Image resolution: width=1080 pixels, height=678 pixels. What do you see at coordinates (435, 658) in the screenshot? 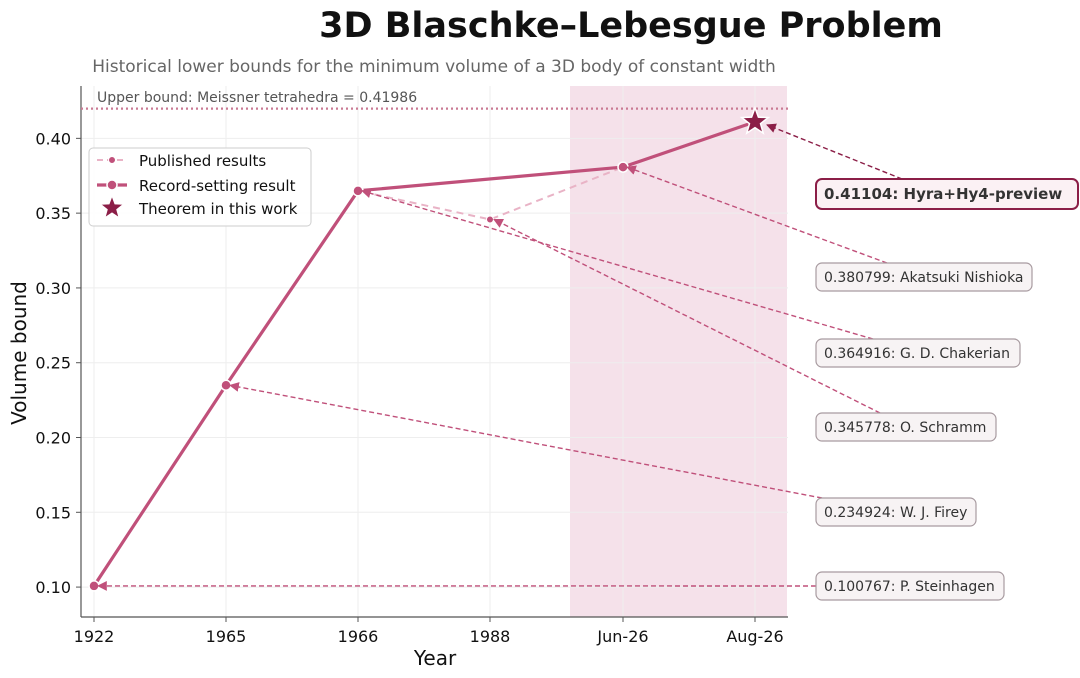
I see `x-axis-label: Year` at bounding box center [435, 658].